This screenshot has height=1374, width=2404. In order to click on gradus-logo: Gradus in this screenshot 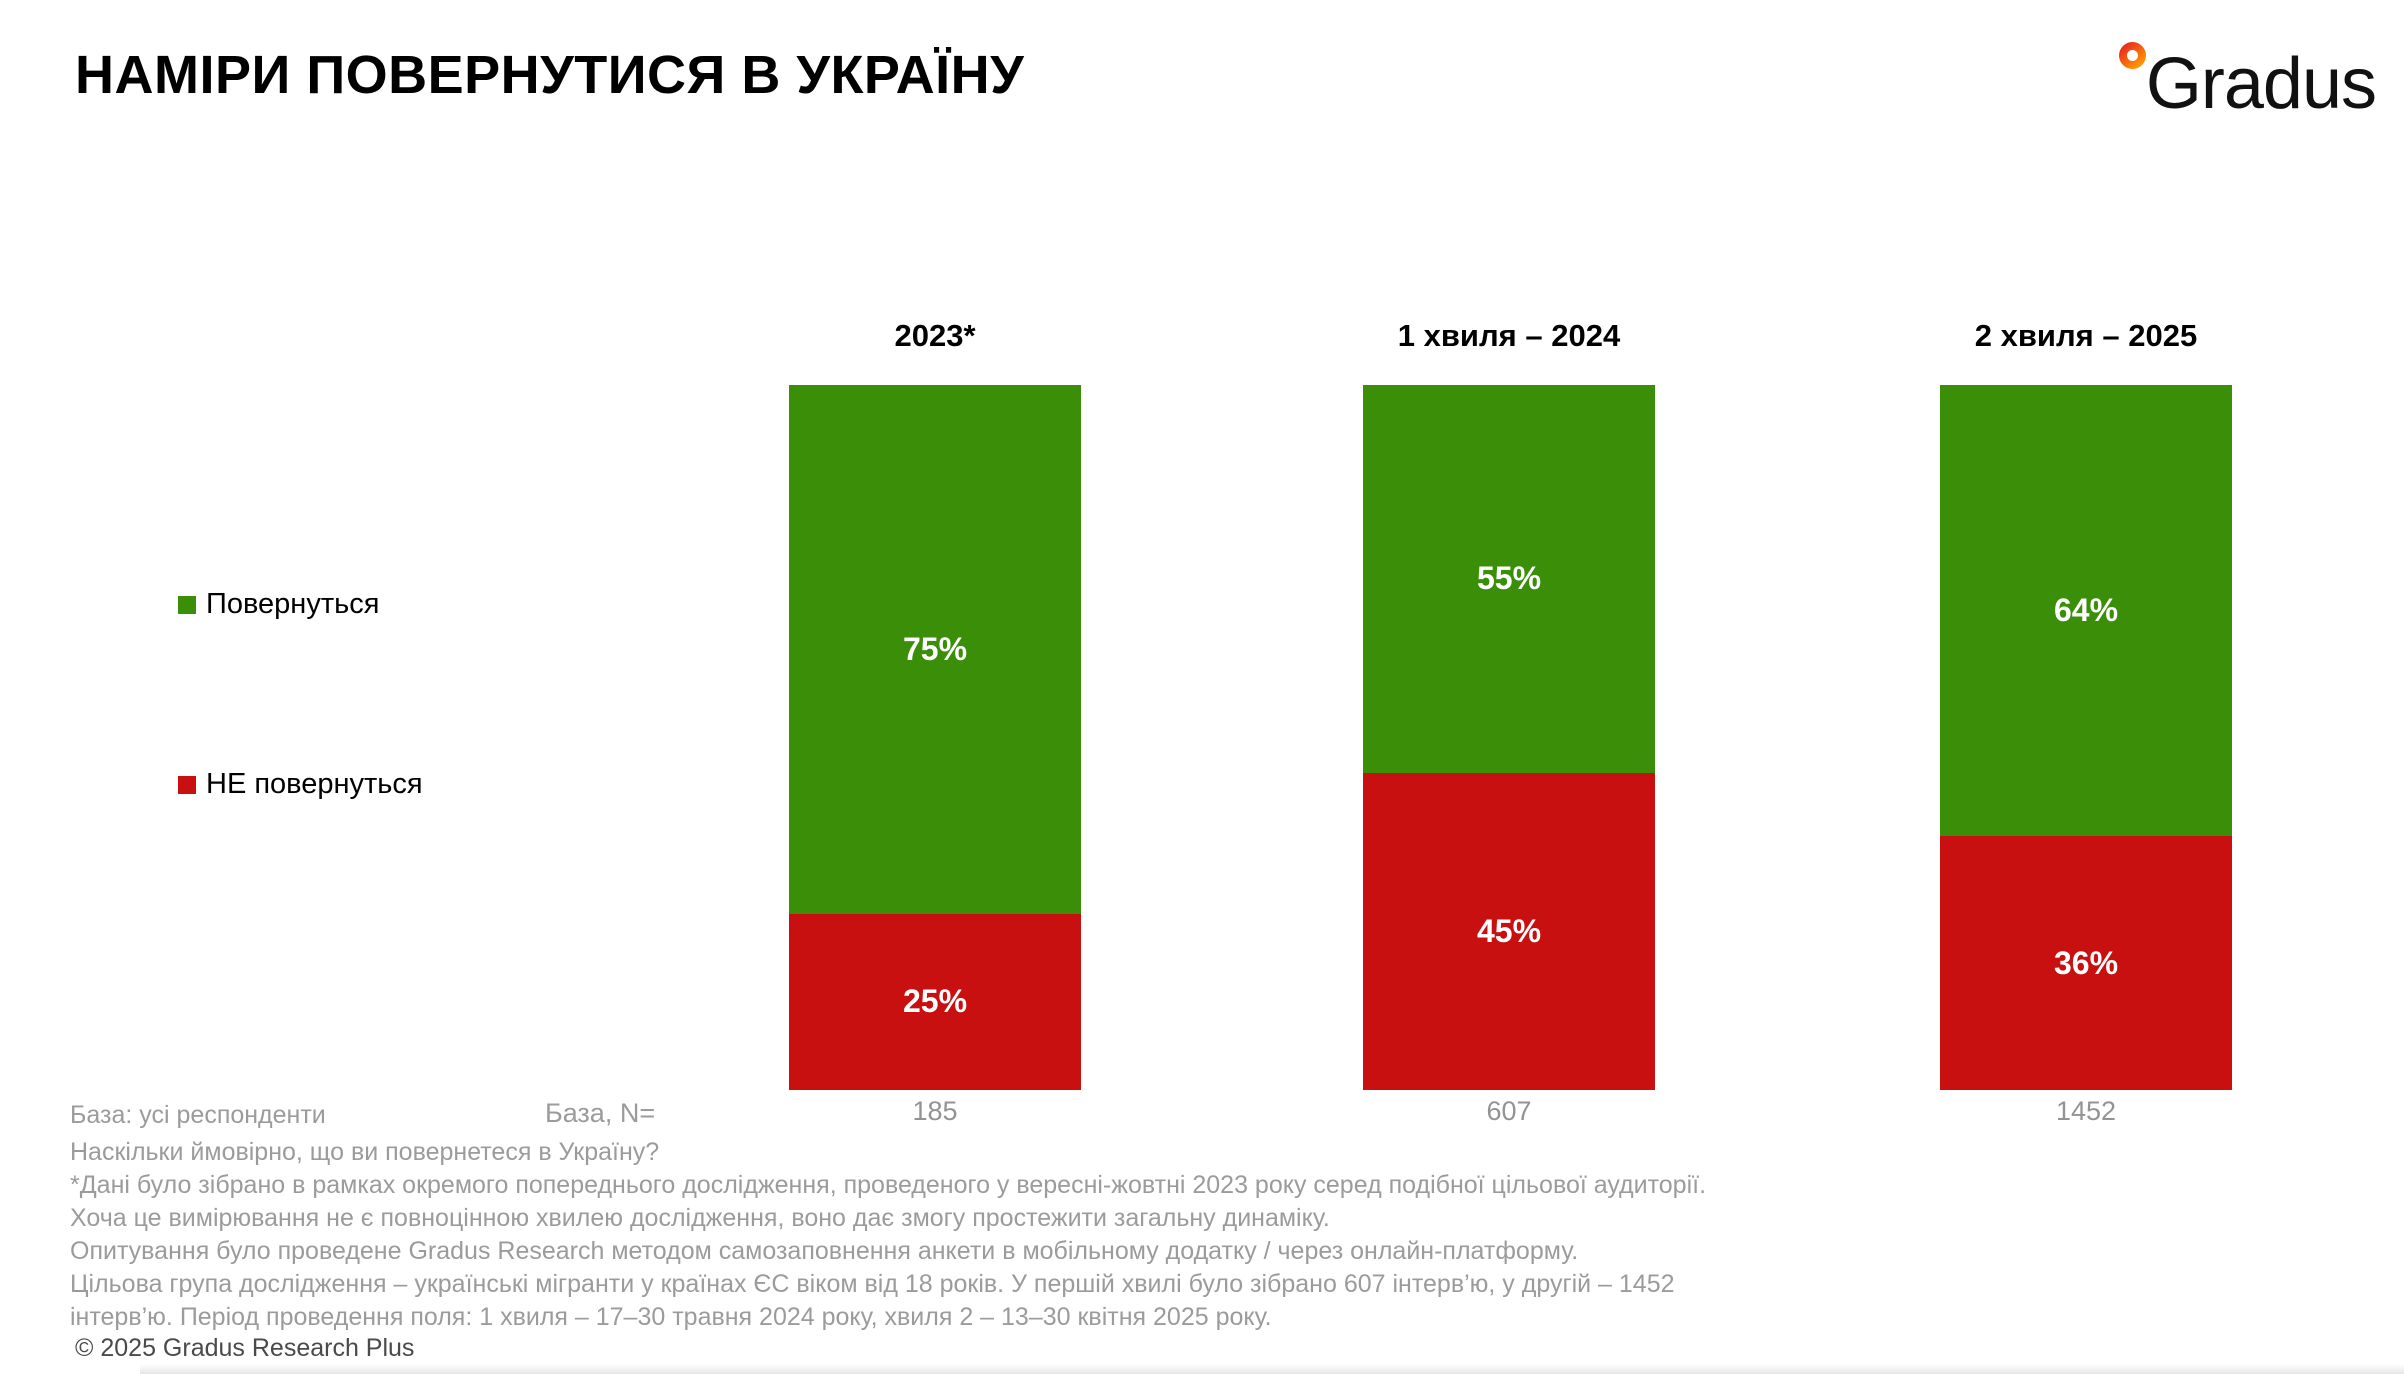, I will do `click(2247, 79)`.